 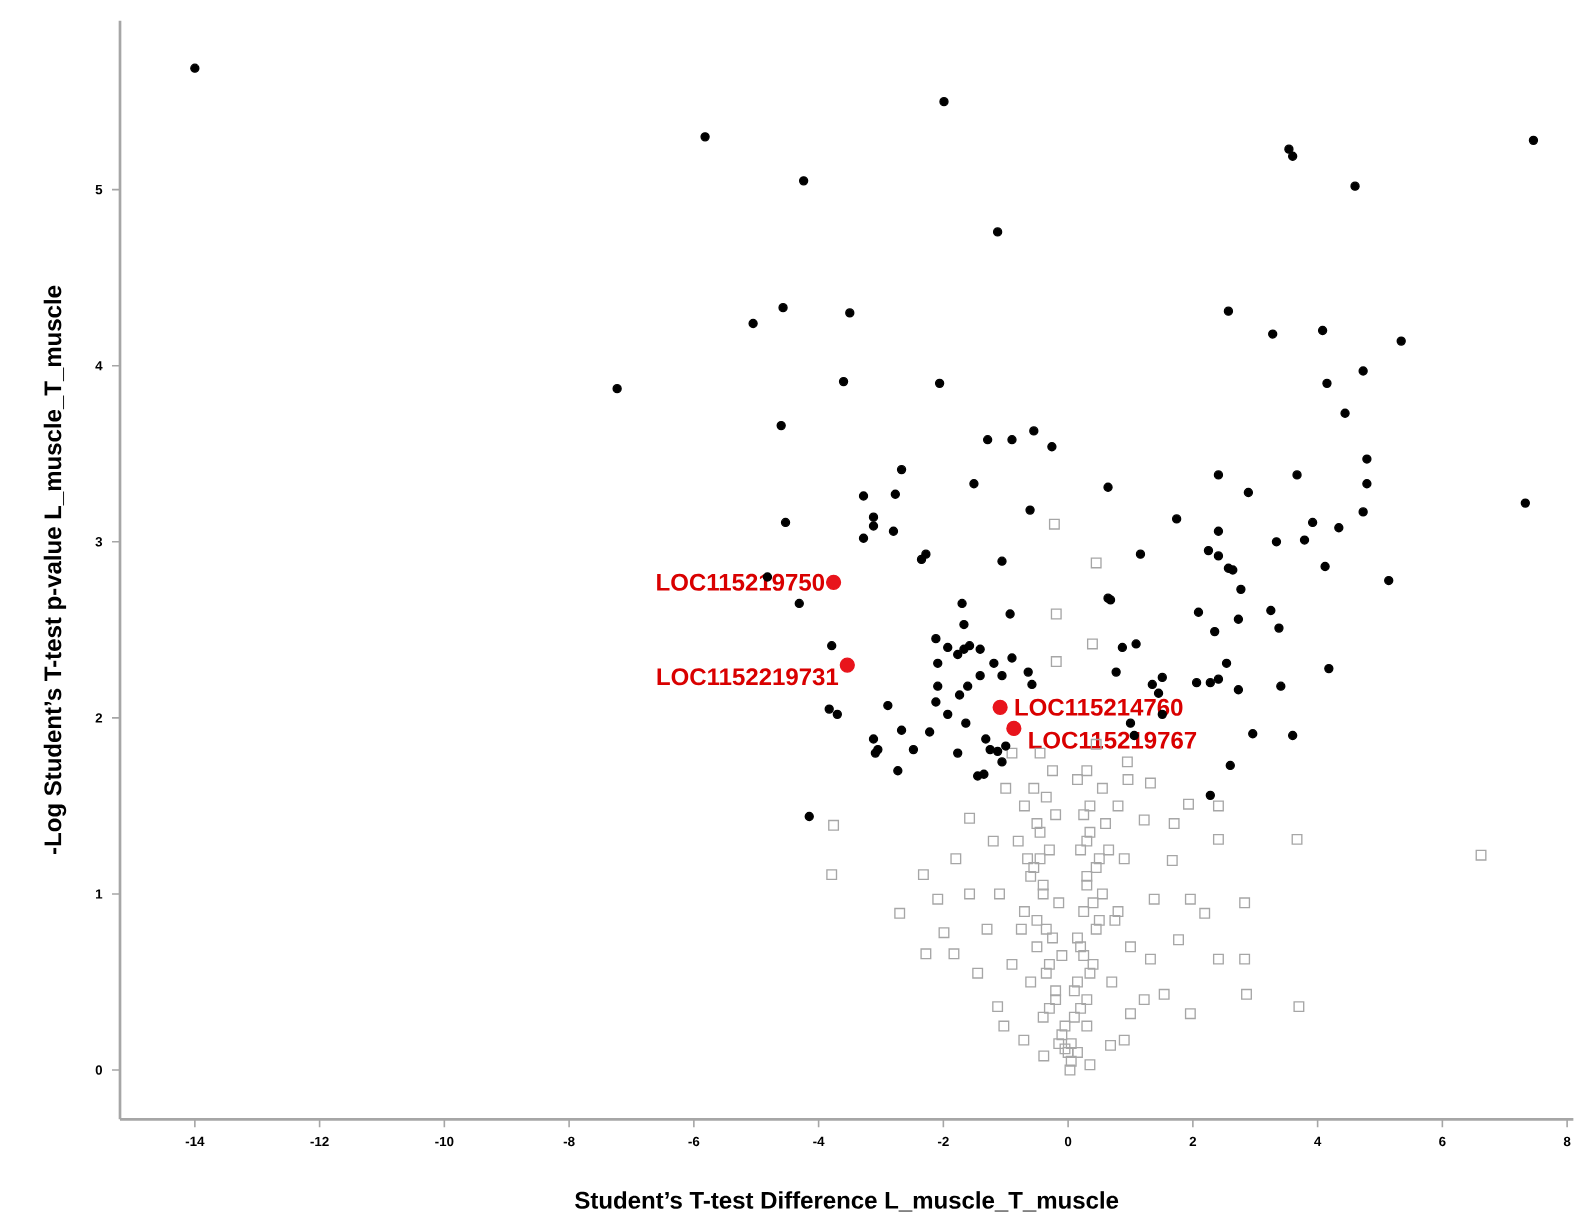 What do you see at coordinates (847, 1201) in the screenshot?
I see `x-axis-title: Student’s T-test Difference L_muscle_T_muscle` at bounding box center [847, 1201].